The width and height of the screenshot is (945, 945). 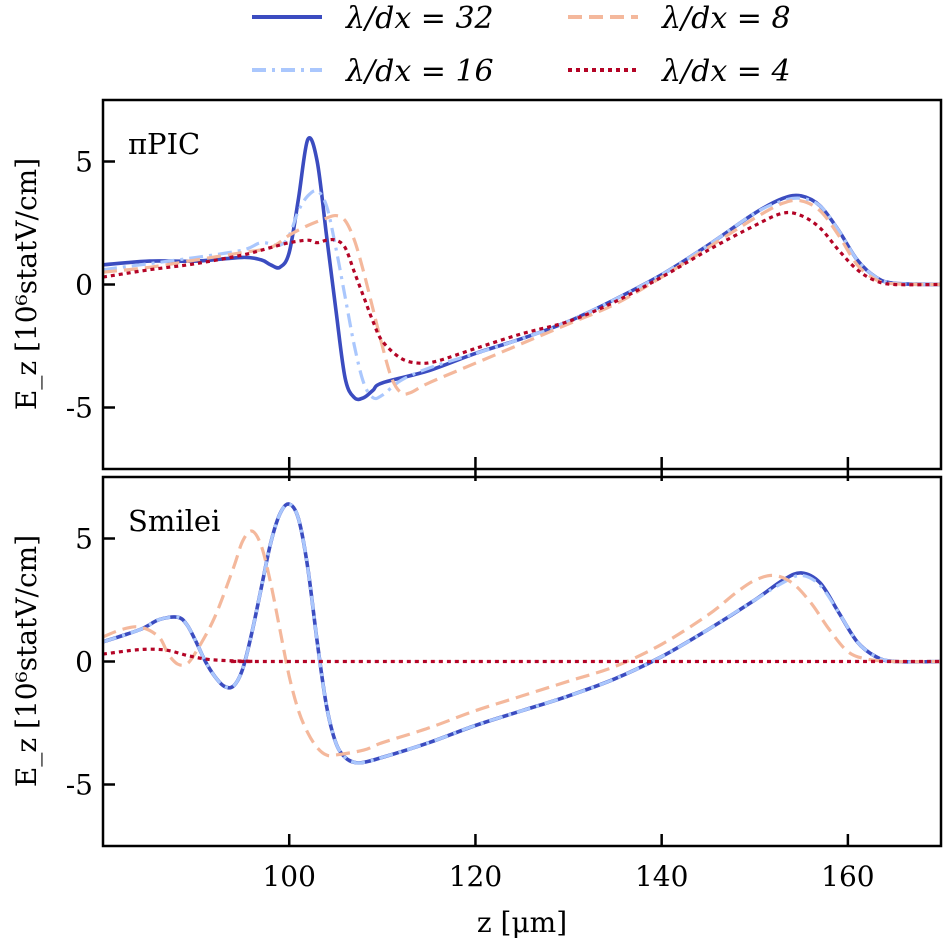 What do you see at coordinates (26, 284) in the screenshot?
I see `pipic-y-axis-label: E_z [10⁶statV/cm]` at bounding box center [26, 284].